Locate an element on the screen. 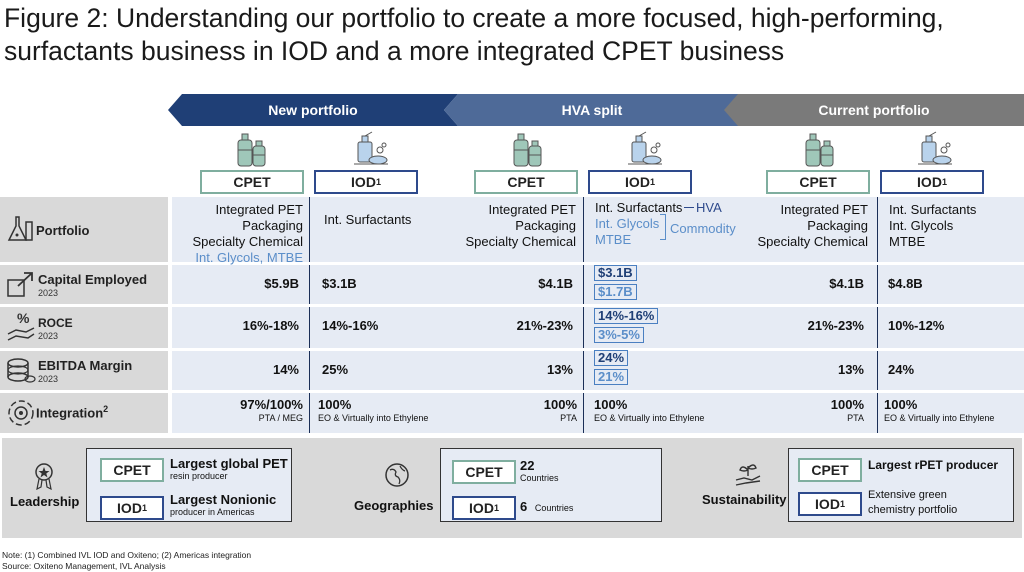  capital-commodity-value: $1.7B is located at coordinates (615, 292).